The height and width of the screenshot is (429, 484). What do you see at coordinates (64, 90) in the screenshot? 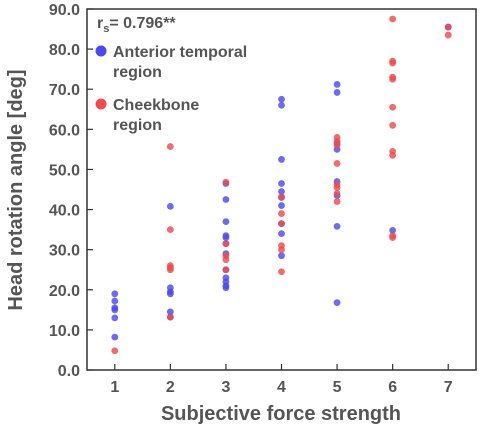
I see `y-tick-label: 70.0` at bounding box center [64, 90].